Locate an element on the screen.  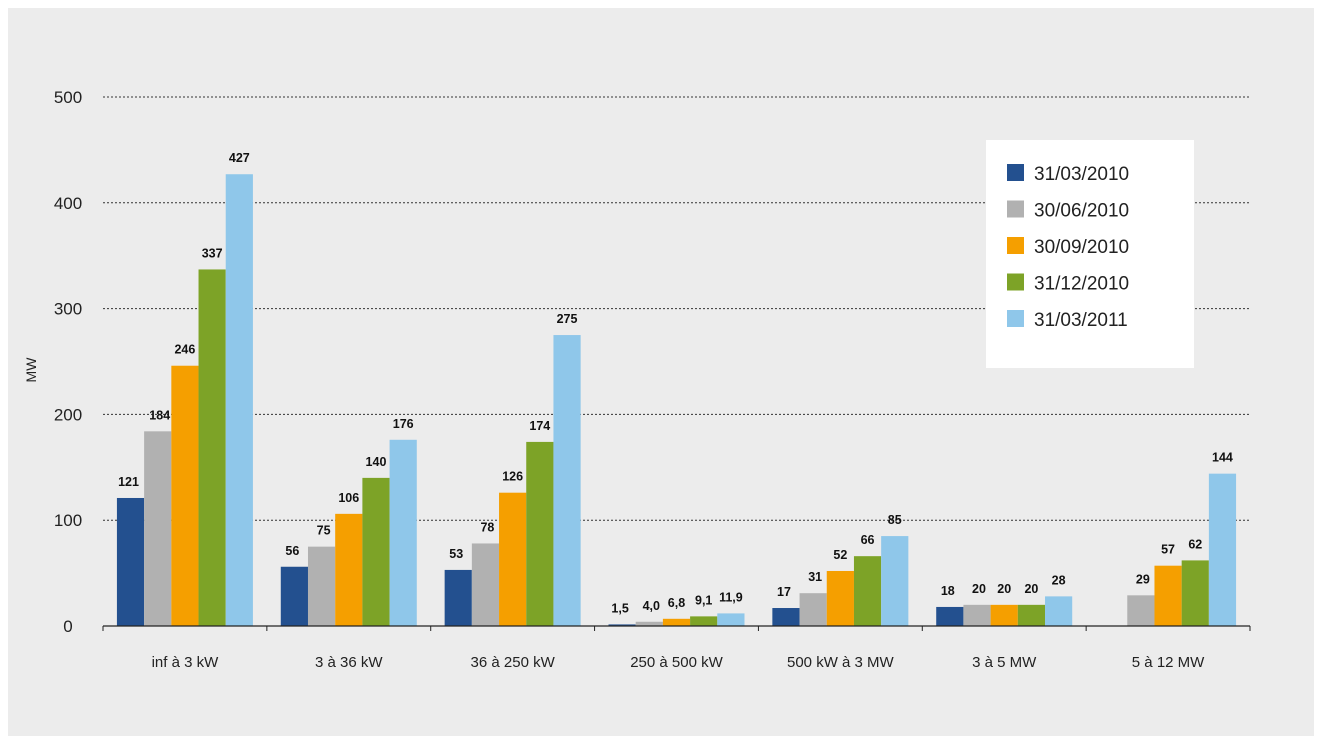
x-tick-label: 5 à 12 MW is located at coordinates (1168, 662).